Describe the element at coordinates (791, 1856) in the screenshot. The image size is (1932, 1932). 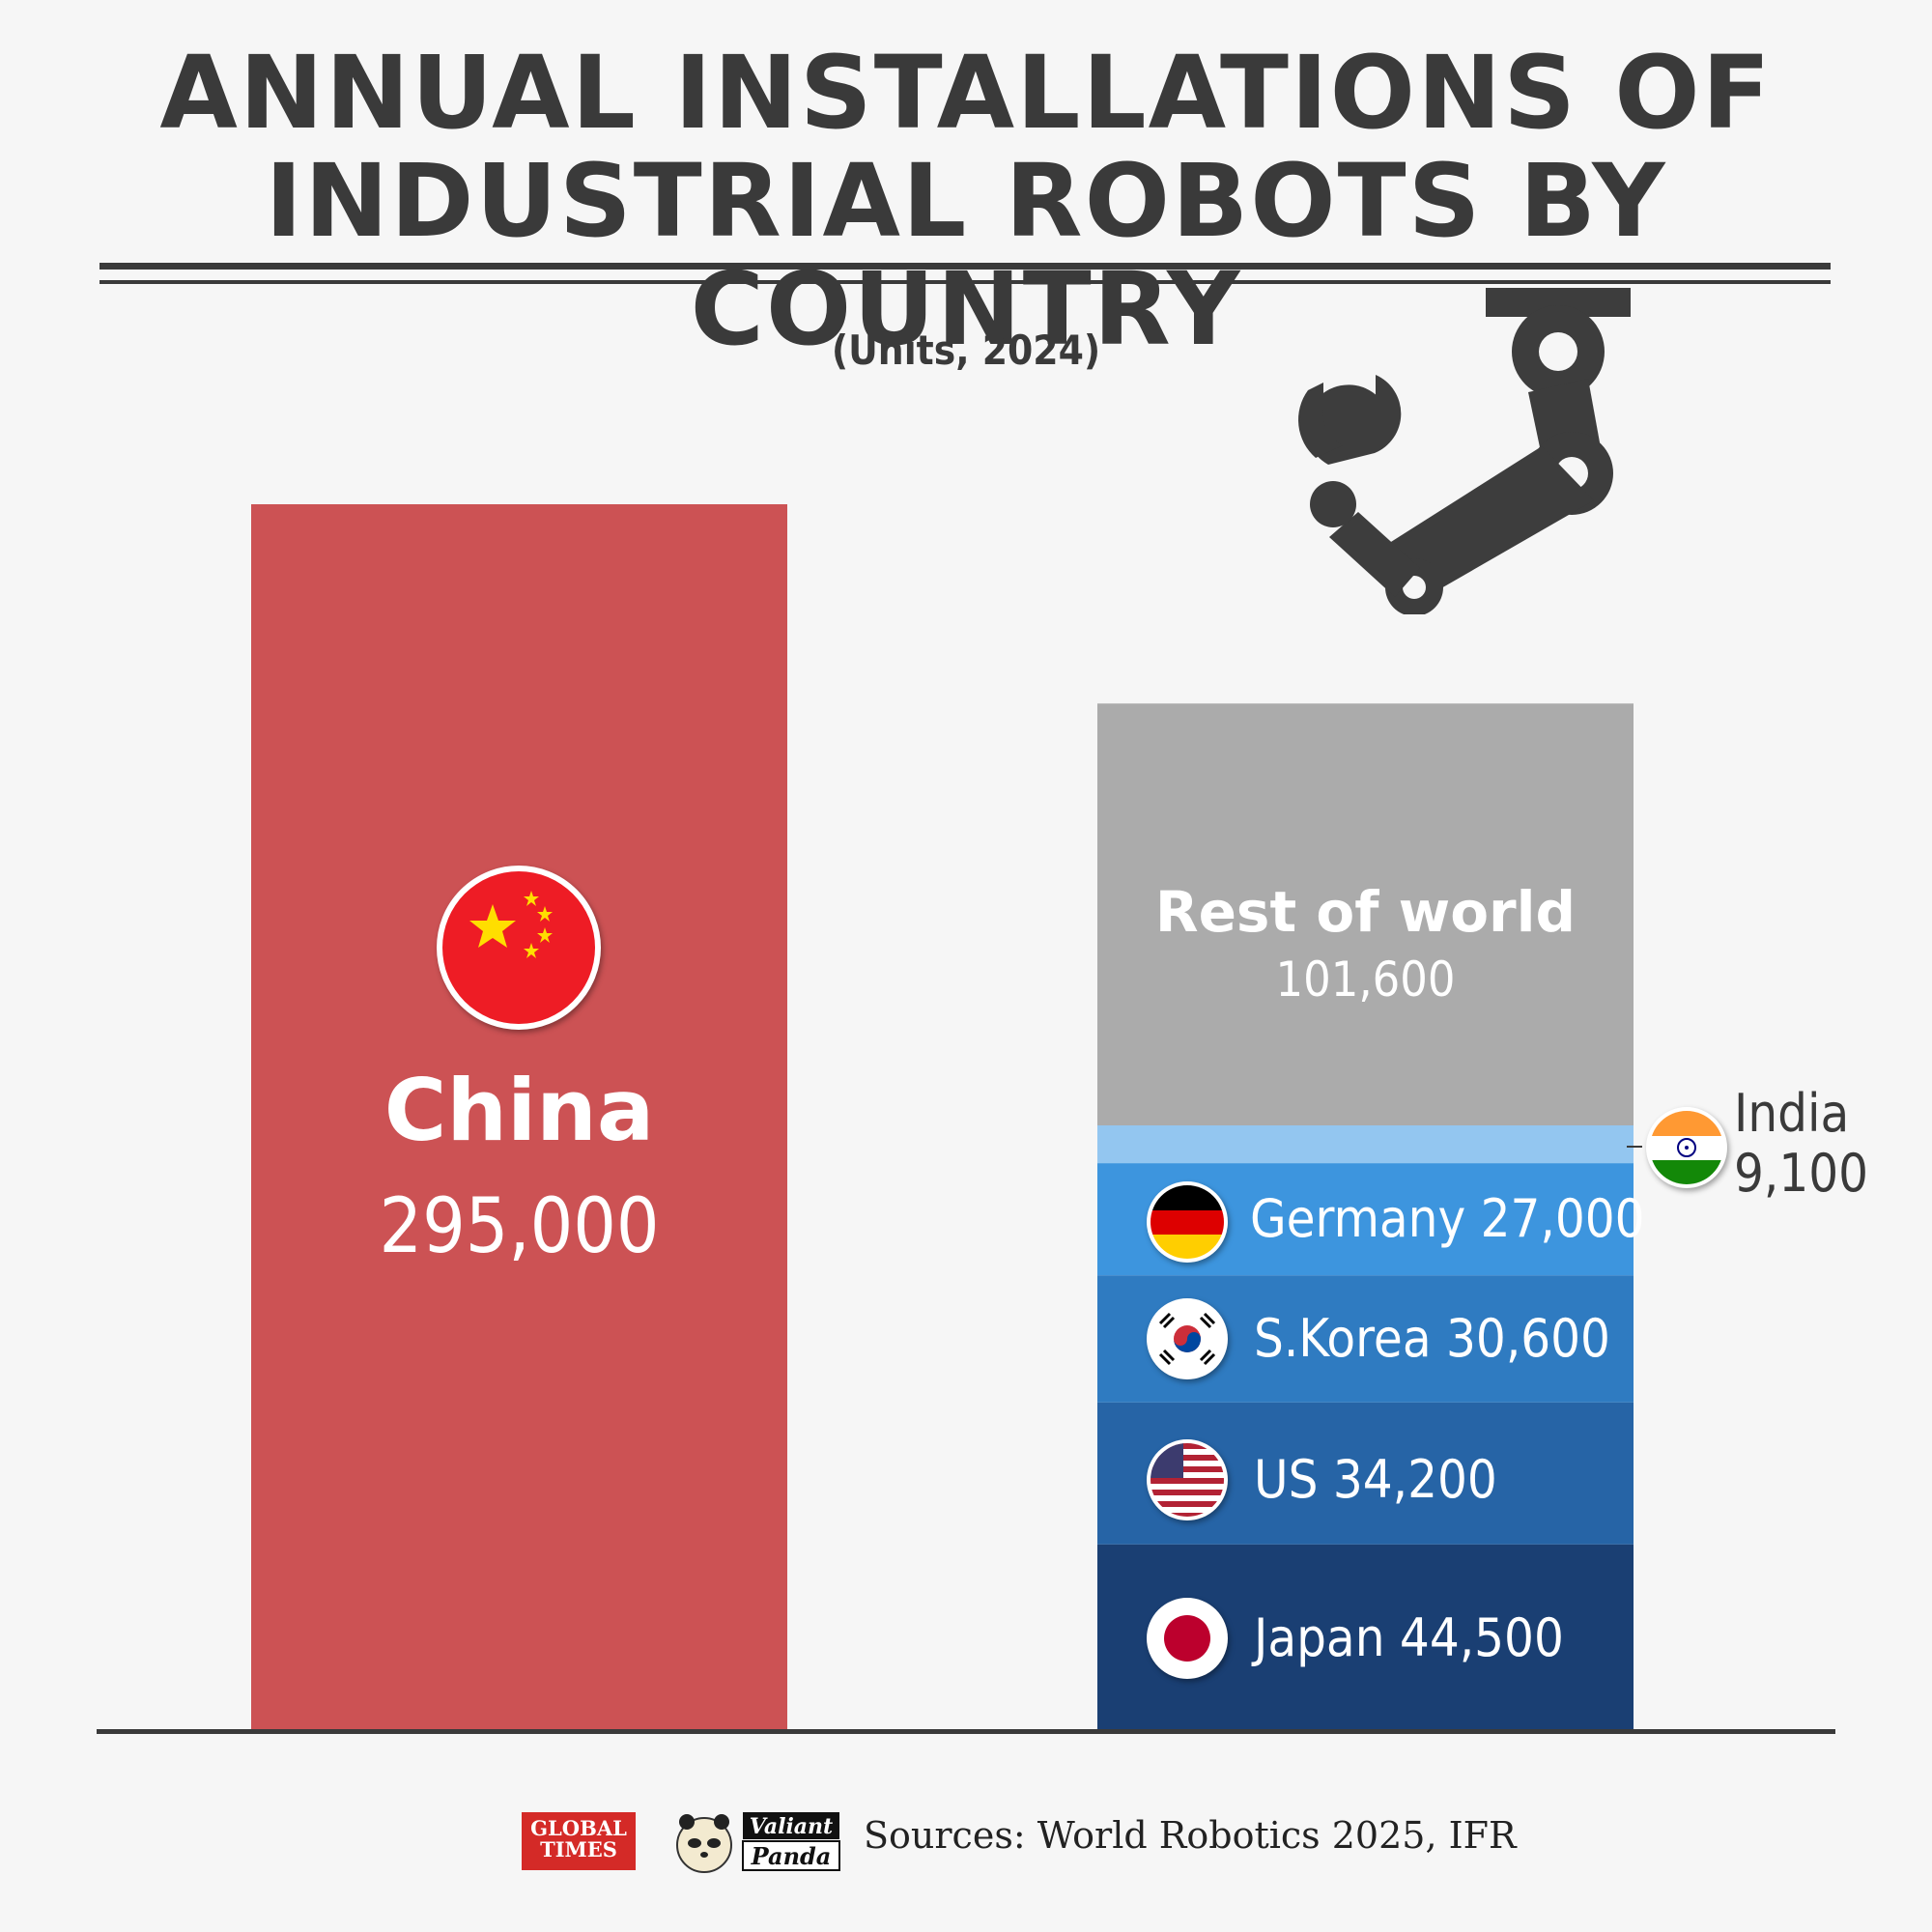
I see `vp-logo-line2: Panda` at that location.